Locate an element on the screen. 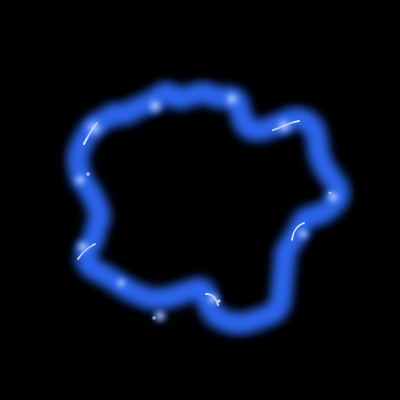 The height and width of the screenshot is (400, 400). flare-left-middle is located at coordinates (80, 180).